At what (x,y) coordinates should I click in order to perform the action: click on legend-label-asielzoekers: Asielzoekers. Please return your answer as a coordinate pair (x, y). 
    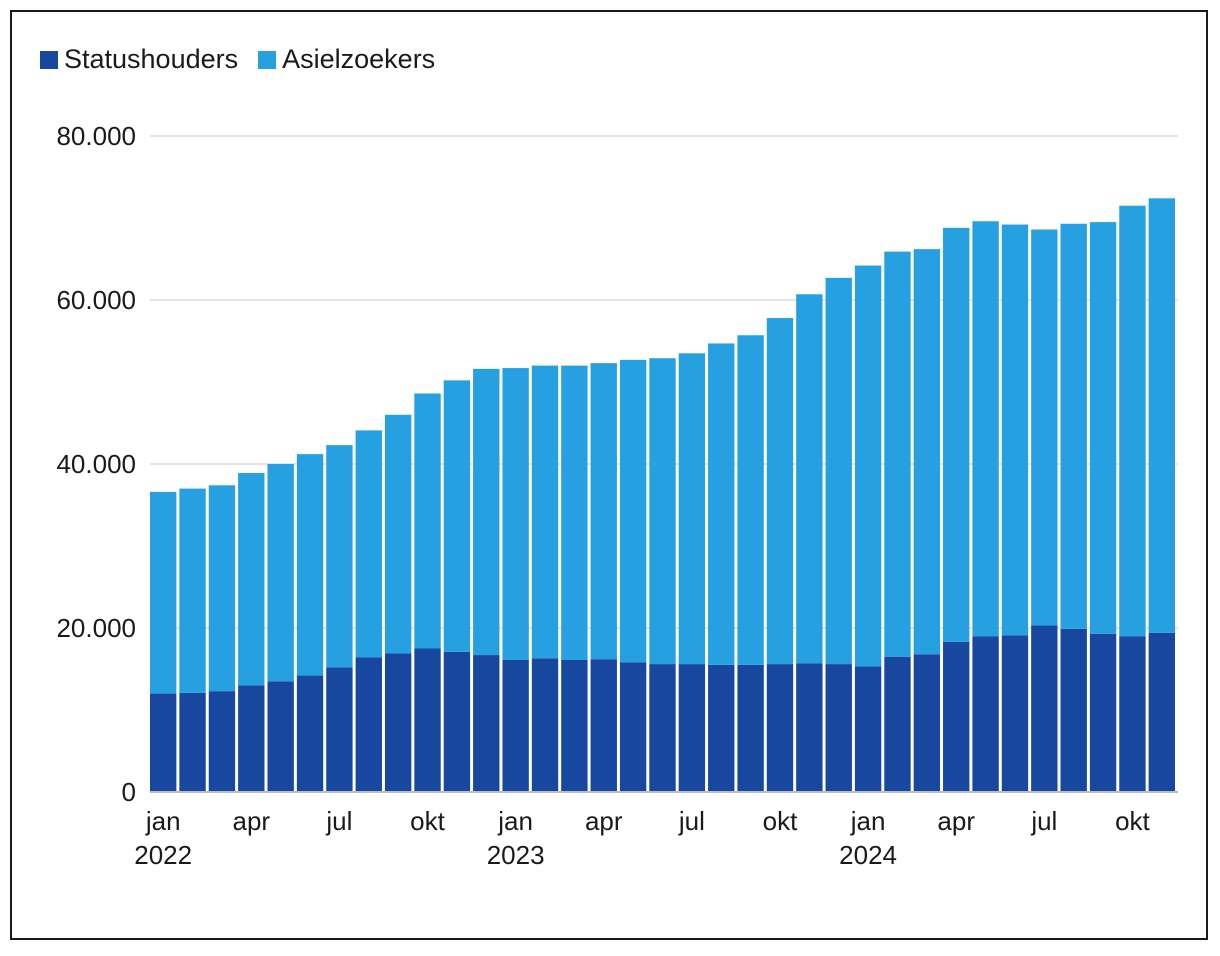
    Looking at the image, I should click on (359, 59).